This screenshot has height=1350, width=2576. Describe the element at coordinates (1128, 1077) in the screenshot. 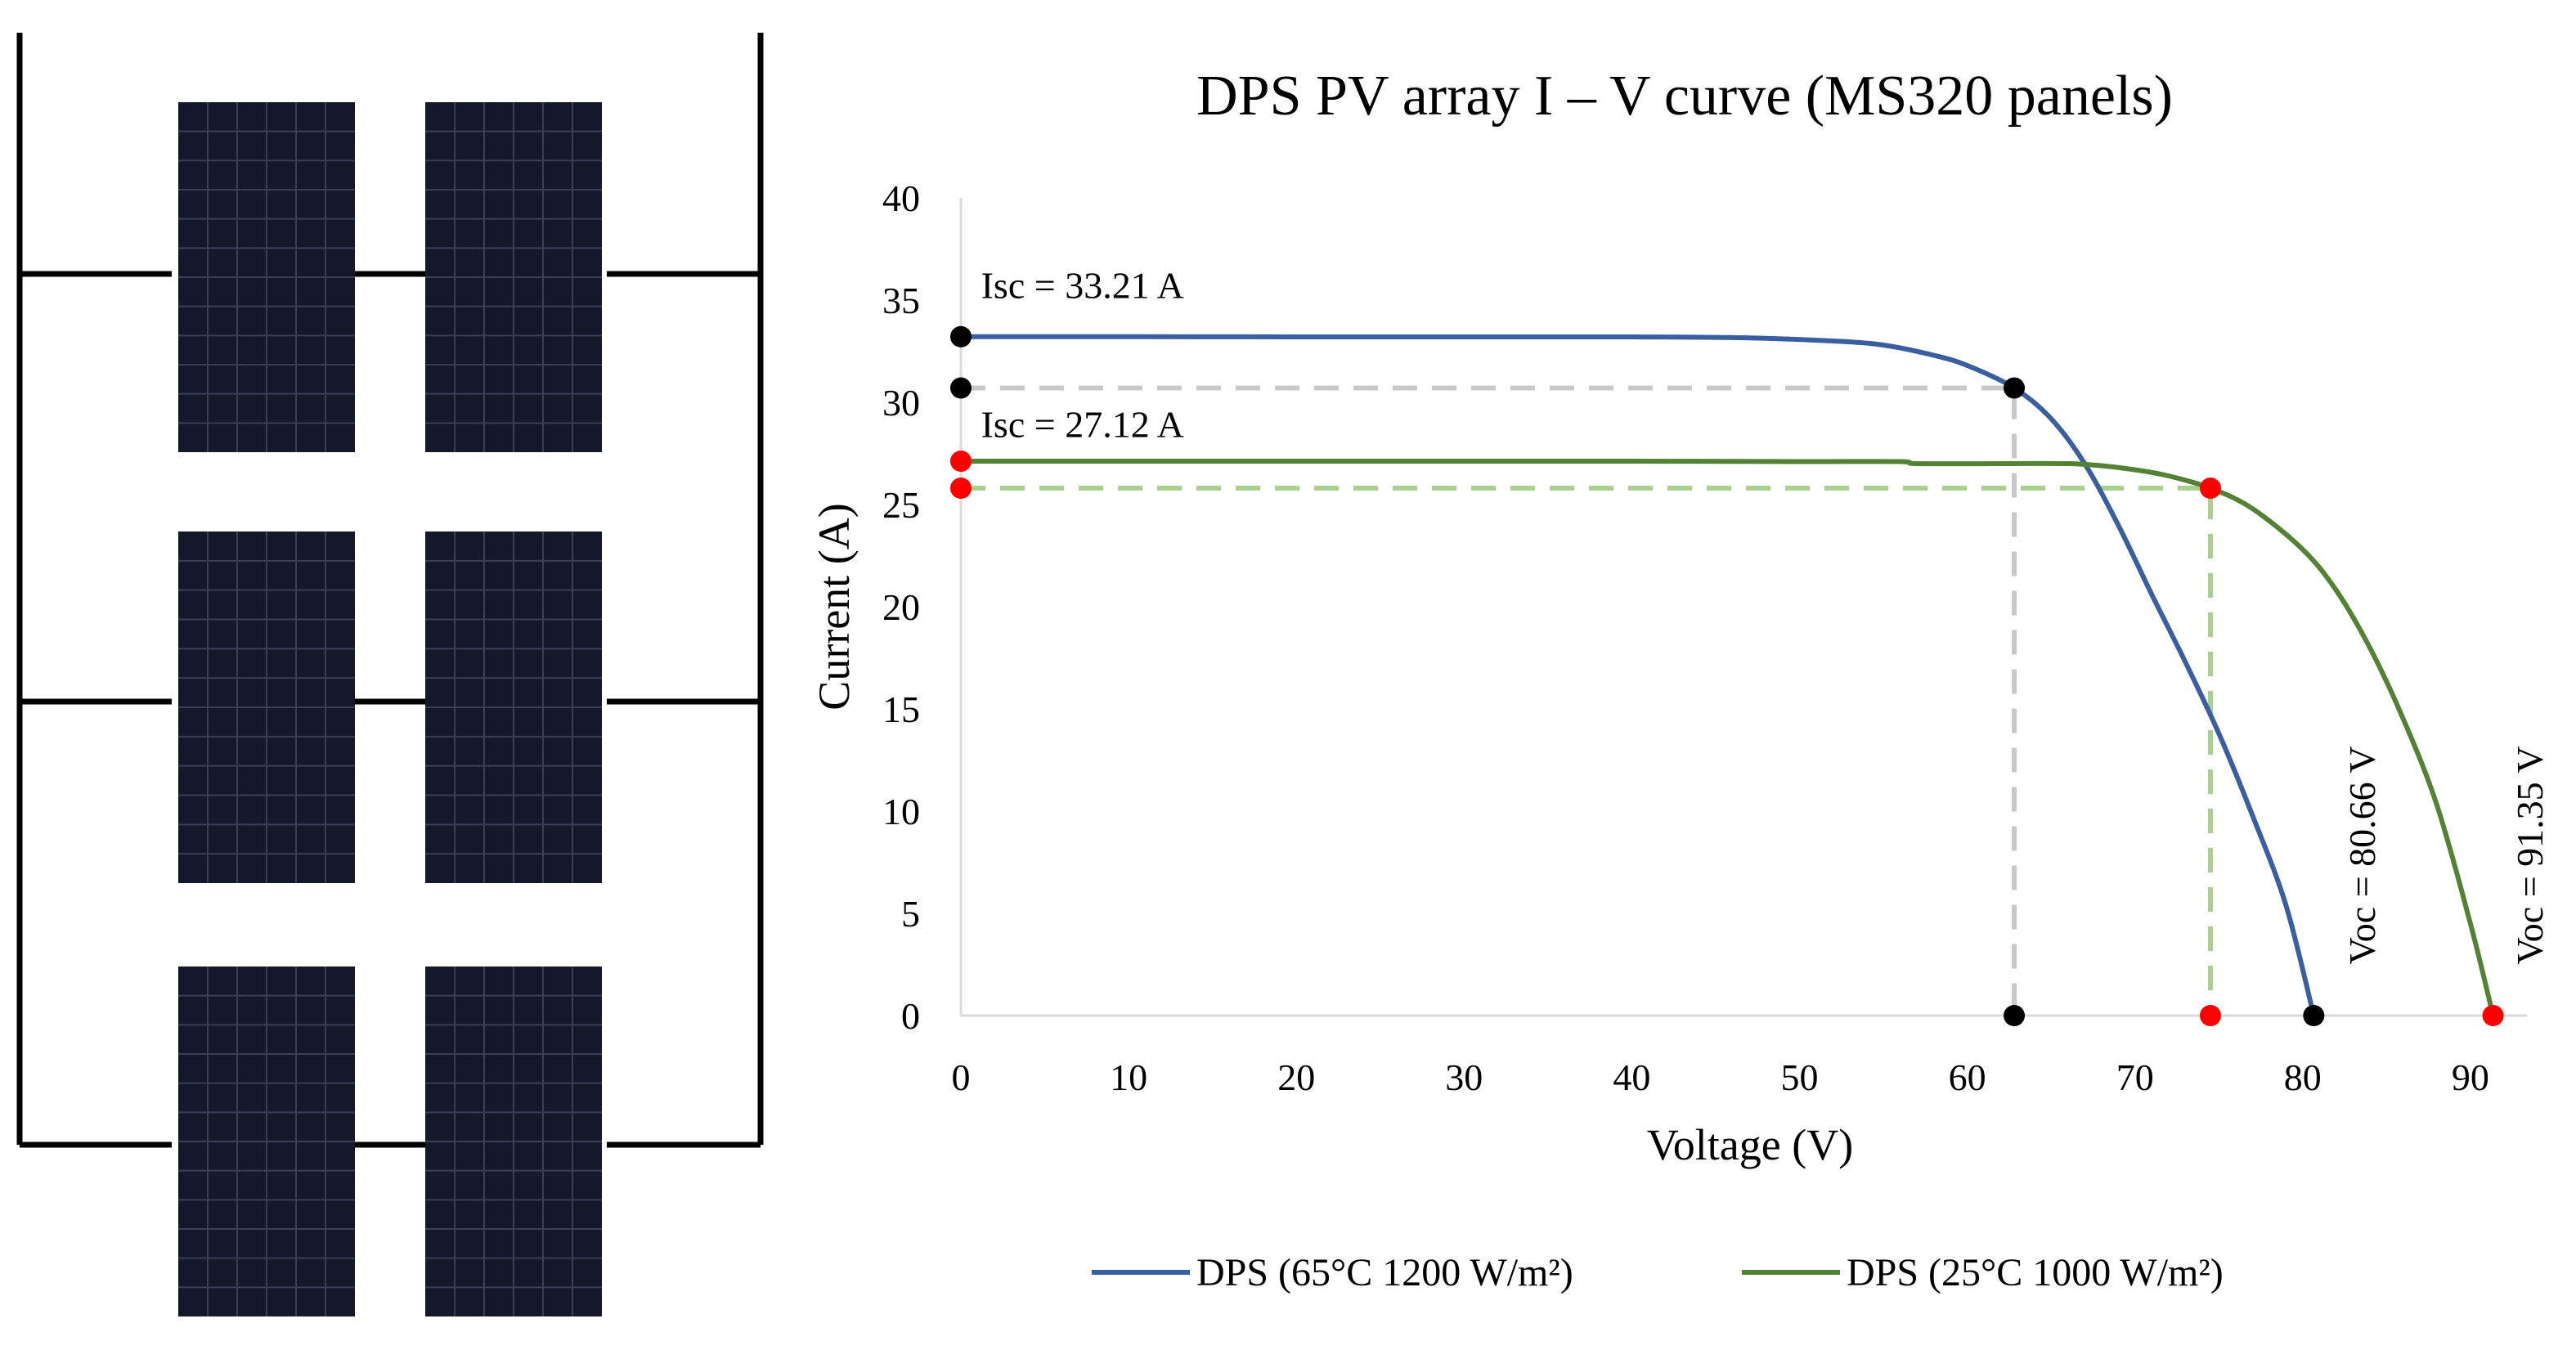

I see `x-tick-label: 10` at that location.